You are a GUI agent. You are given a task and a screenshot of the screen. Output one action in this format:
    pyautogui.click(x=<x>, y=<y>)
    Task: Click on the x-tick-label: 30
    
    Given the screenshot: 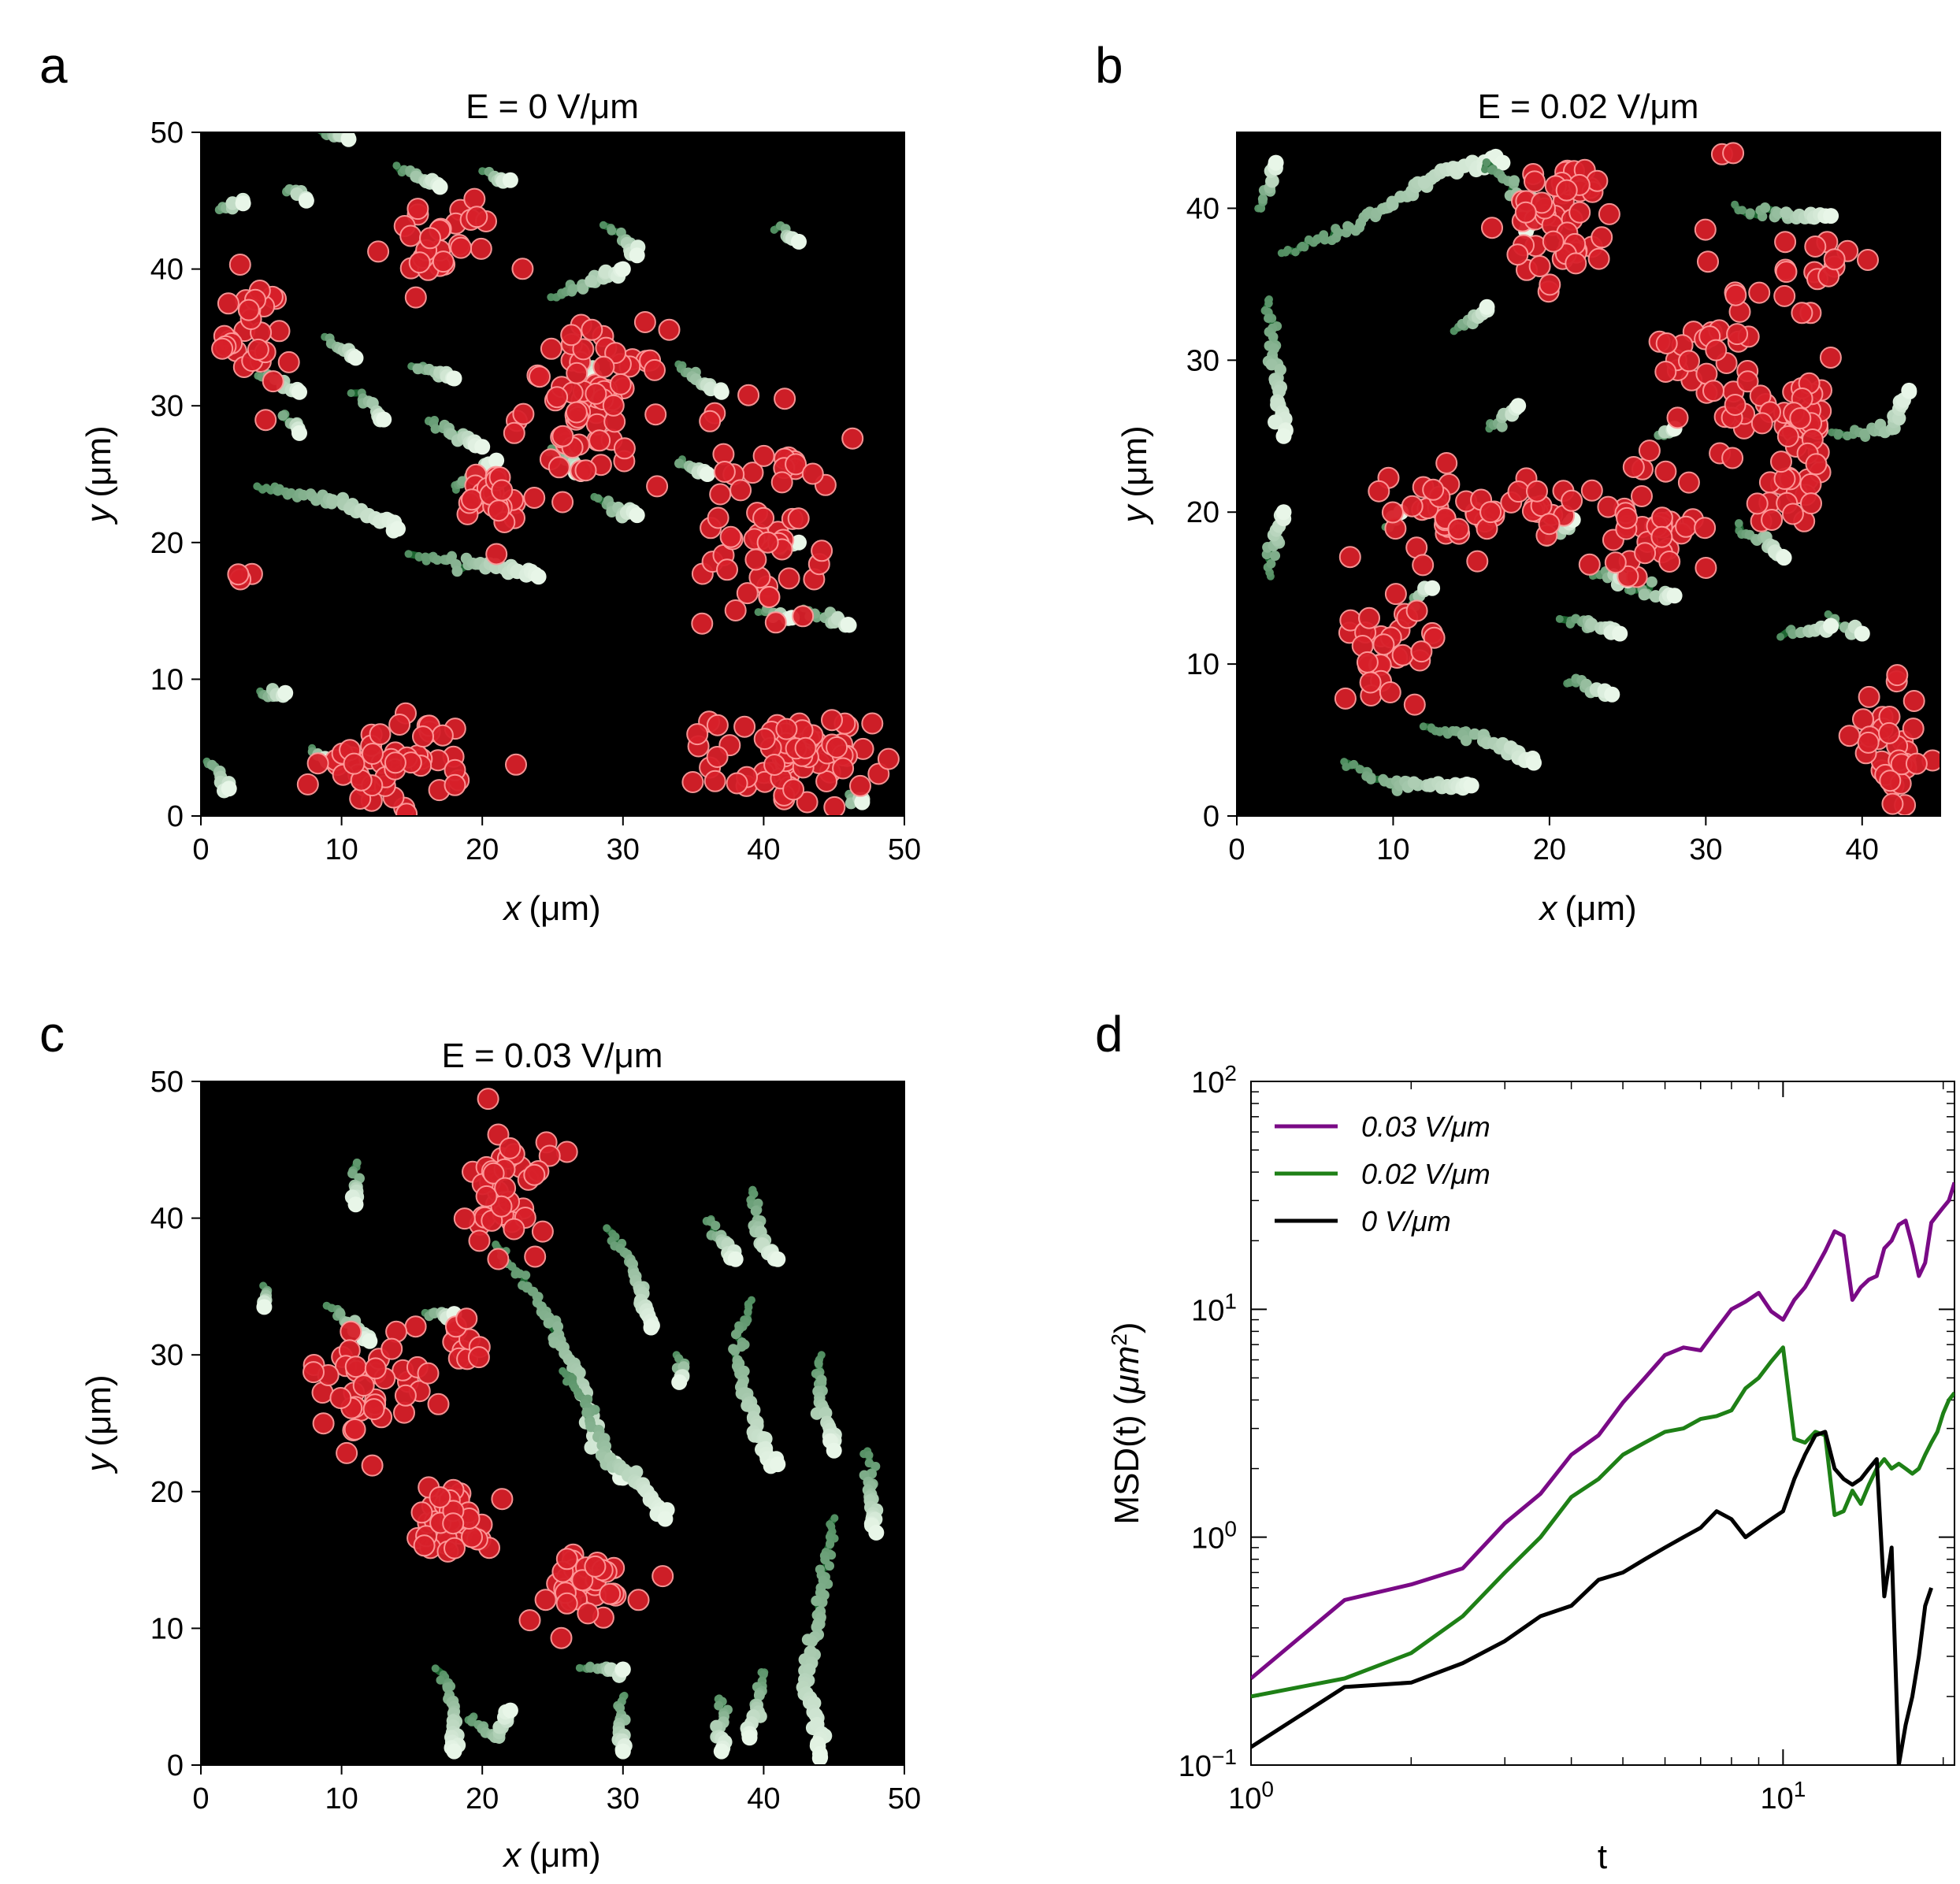 What is the action you would take?
    pyautogui.click(x=1705, y=849)
    